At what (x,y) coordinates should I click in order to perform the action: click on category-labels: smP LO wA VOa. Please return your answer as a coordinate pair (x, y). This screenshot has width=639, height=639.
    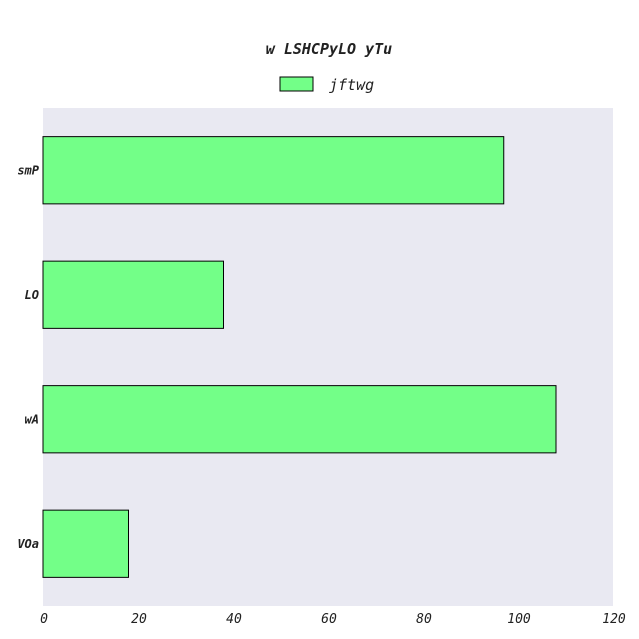
    Looking at the image, I should click on (28, 357).